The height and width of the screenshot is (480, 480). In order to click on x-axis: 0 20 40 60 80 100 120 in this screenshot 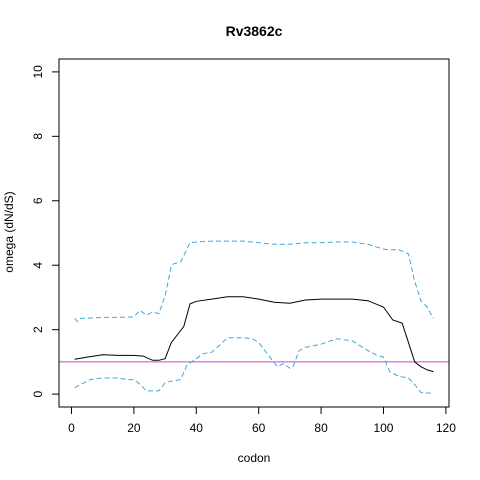, I will do `click(262, 420)`.